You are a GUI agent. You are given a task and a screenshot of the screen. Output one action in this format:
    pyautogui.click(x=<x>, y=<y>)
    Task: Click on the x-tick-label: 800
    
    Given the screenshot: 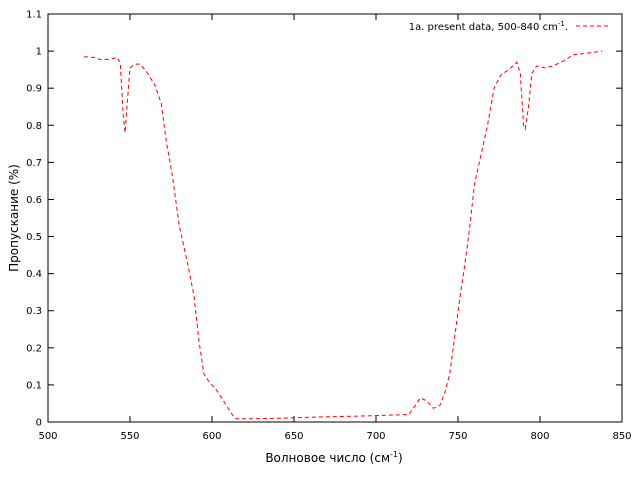 What is the action you would take?
    pyautogui.click(x=539, y=436)
    